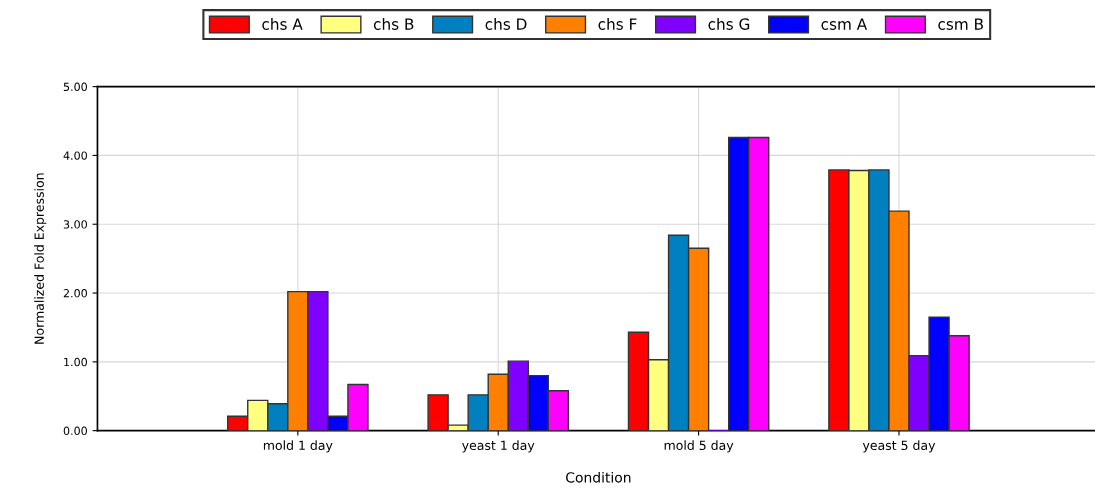  What do you see at coordinates (729, 24) in the screenshot?
I see `legend-label: chs G` at bounding box center [729, 24].